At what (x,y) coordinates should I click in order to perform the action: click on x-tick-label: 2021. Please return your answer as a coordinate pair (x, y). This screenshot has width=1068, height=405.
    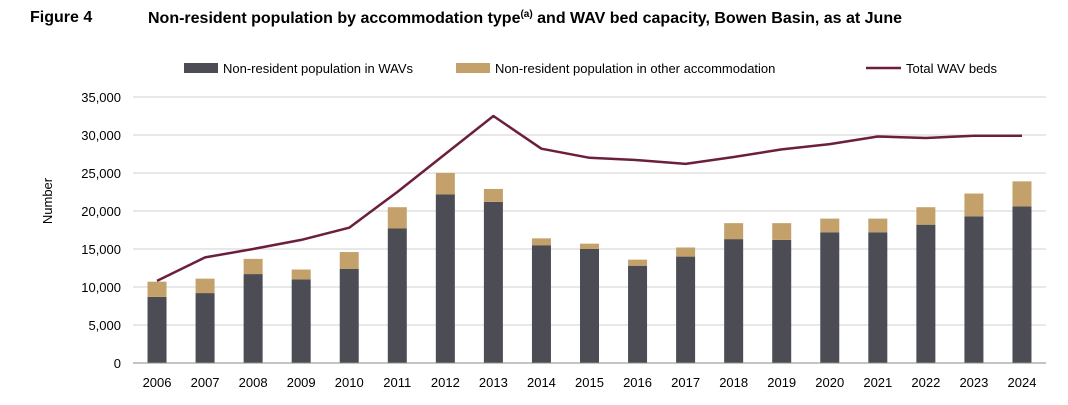
    Looking at the image, I should click on (877, 382).